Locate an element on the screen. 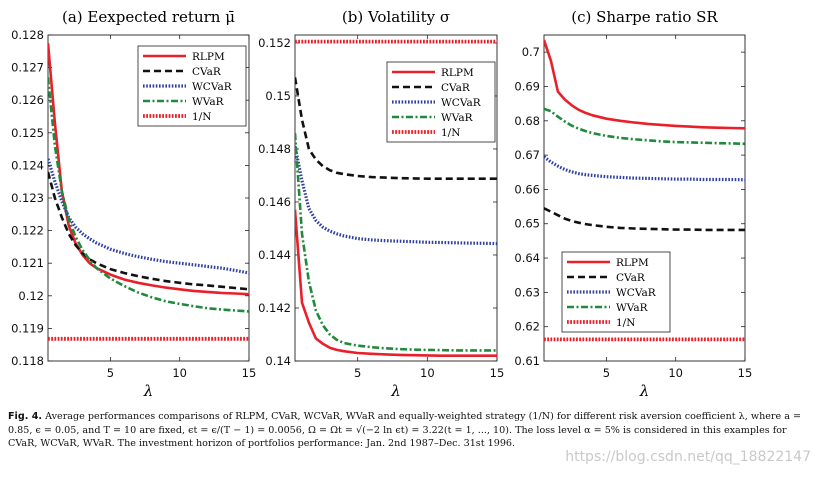  y-tick-label: 0.128 is located at coordinates (27, 35).